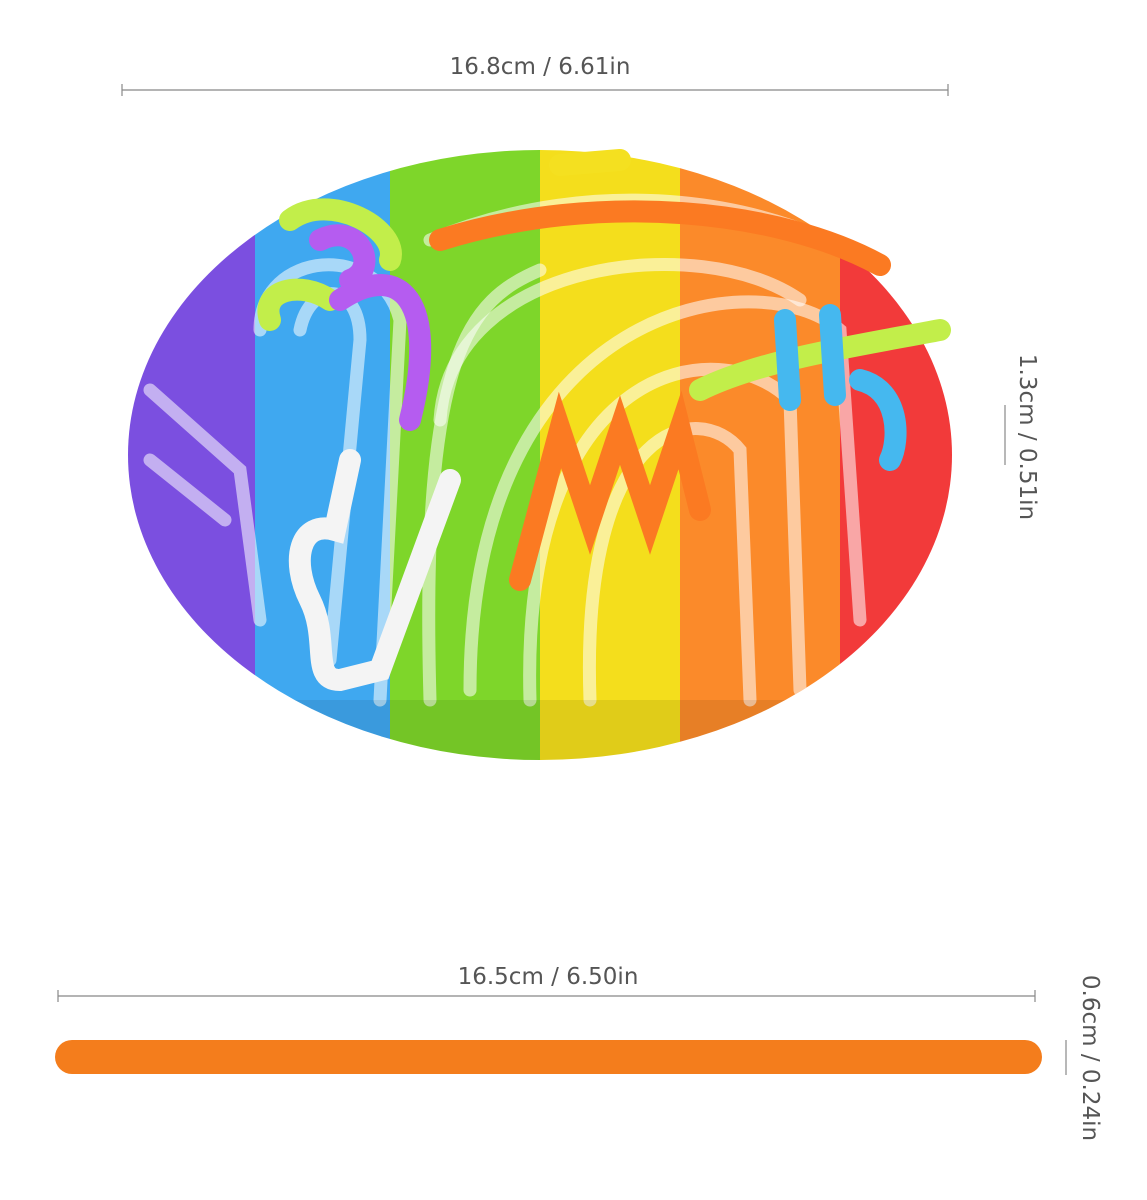 The width and height of the screenshot is (1147, 1200). I want to click on rod-length-label: 16.5cm / 6.50in, so click(548, 977).